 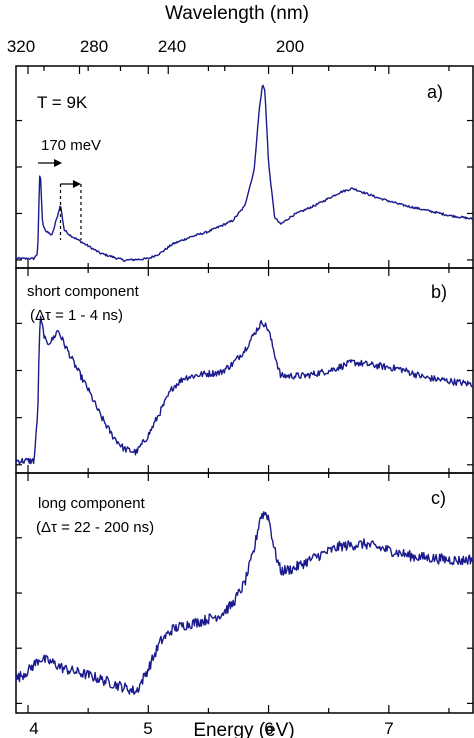 What do you see at coordinates (33, 728) in the screenshot?
I see `x-tick-label: 4` at bounding box center [33, 728].